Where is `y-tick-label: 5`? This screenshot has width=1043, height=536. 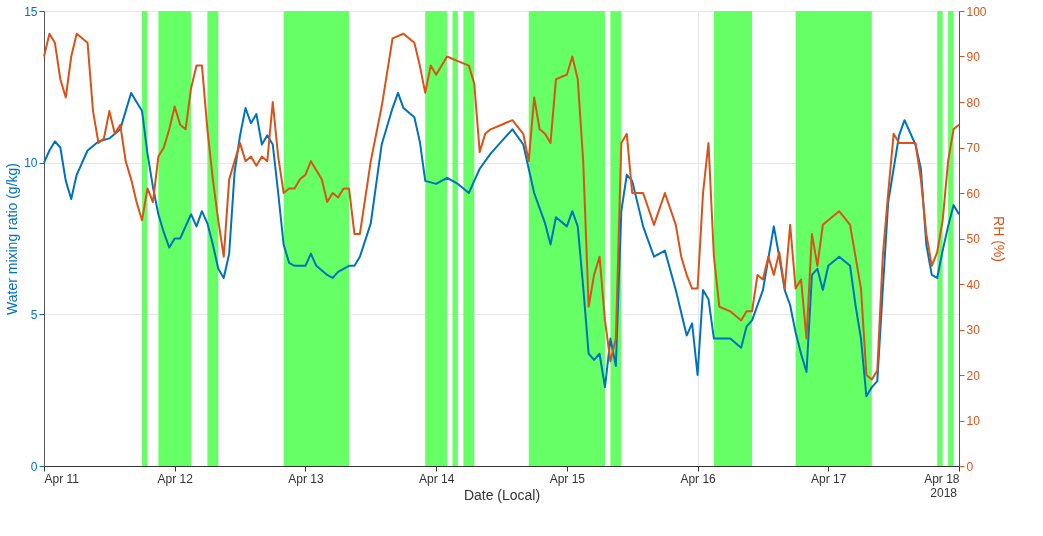 y-tick-label: 5 is located at coordinates (34, 314).